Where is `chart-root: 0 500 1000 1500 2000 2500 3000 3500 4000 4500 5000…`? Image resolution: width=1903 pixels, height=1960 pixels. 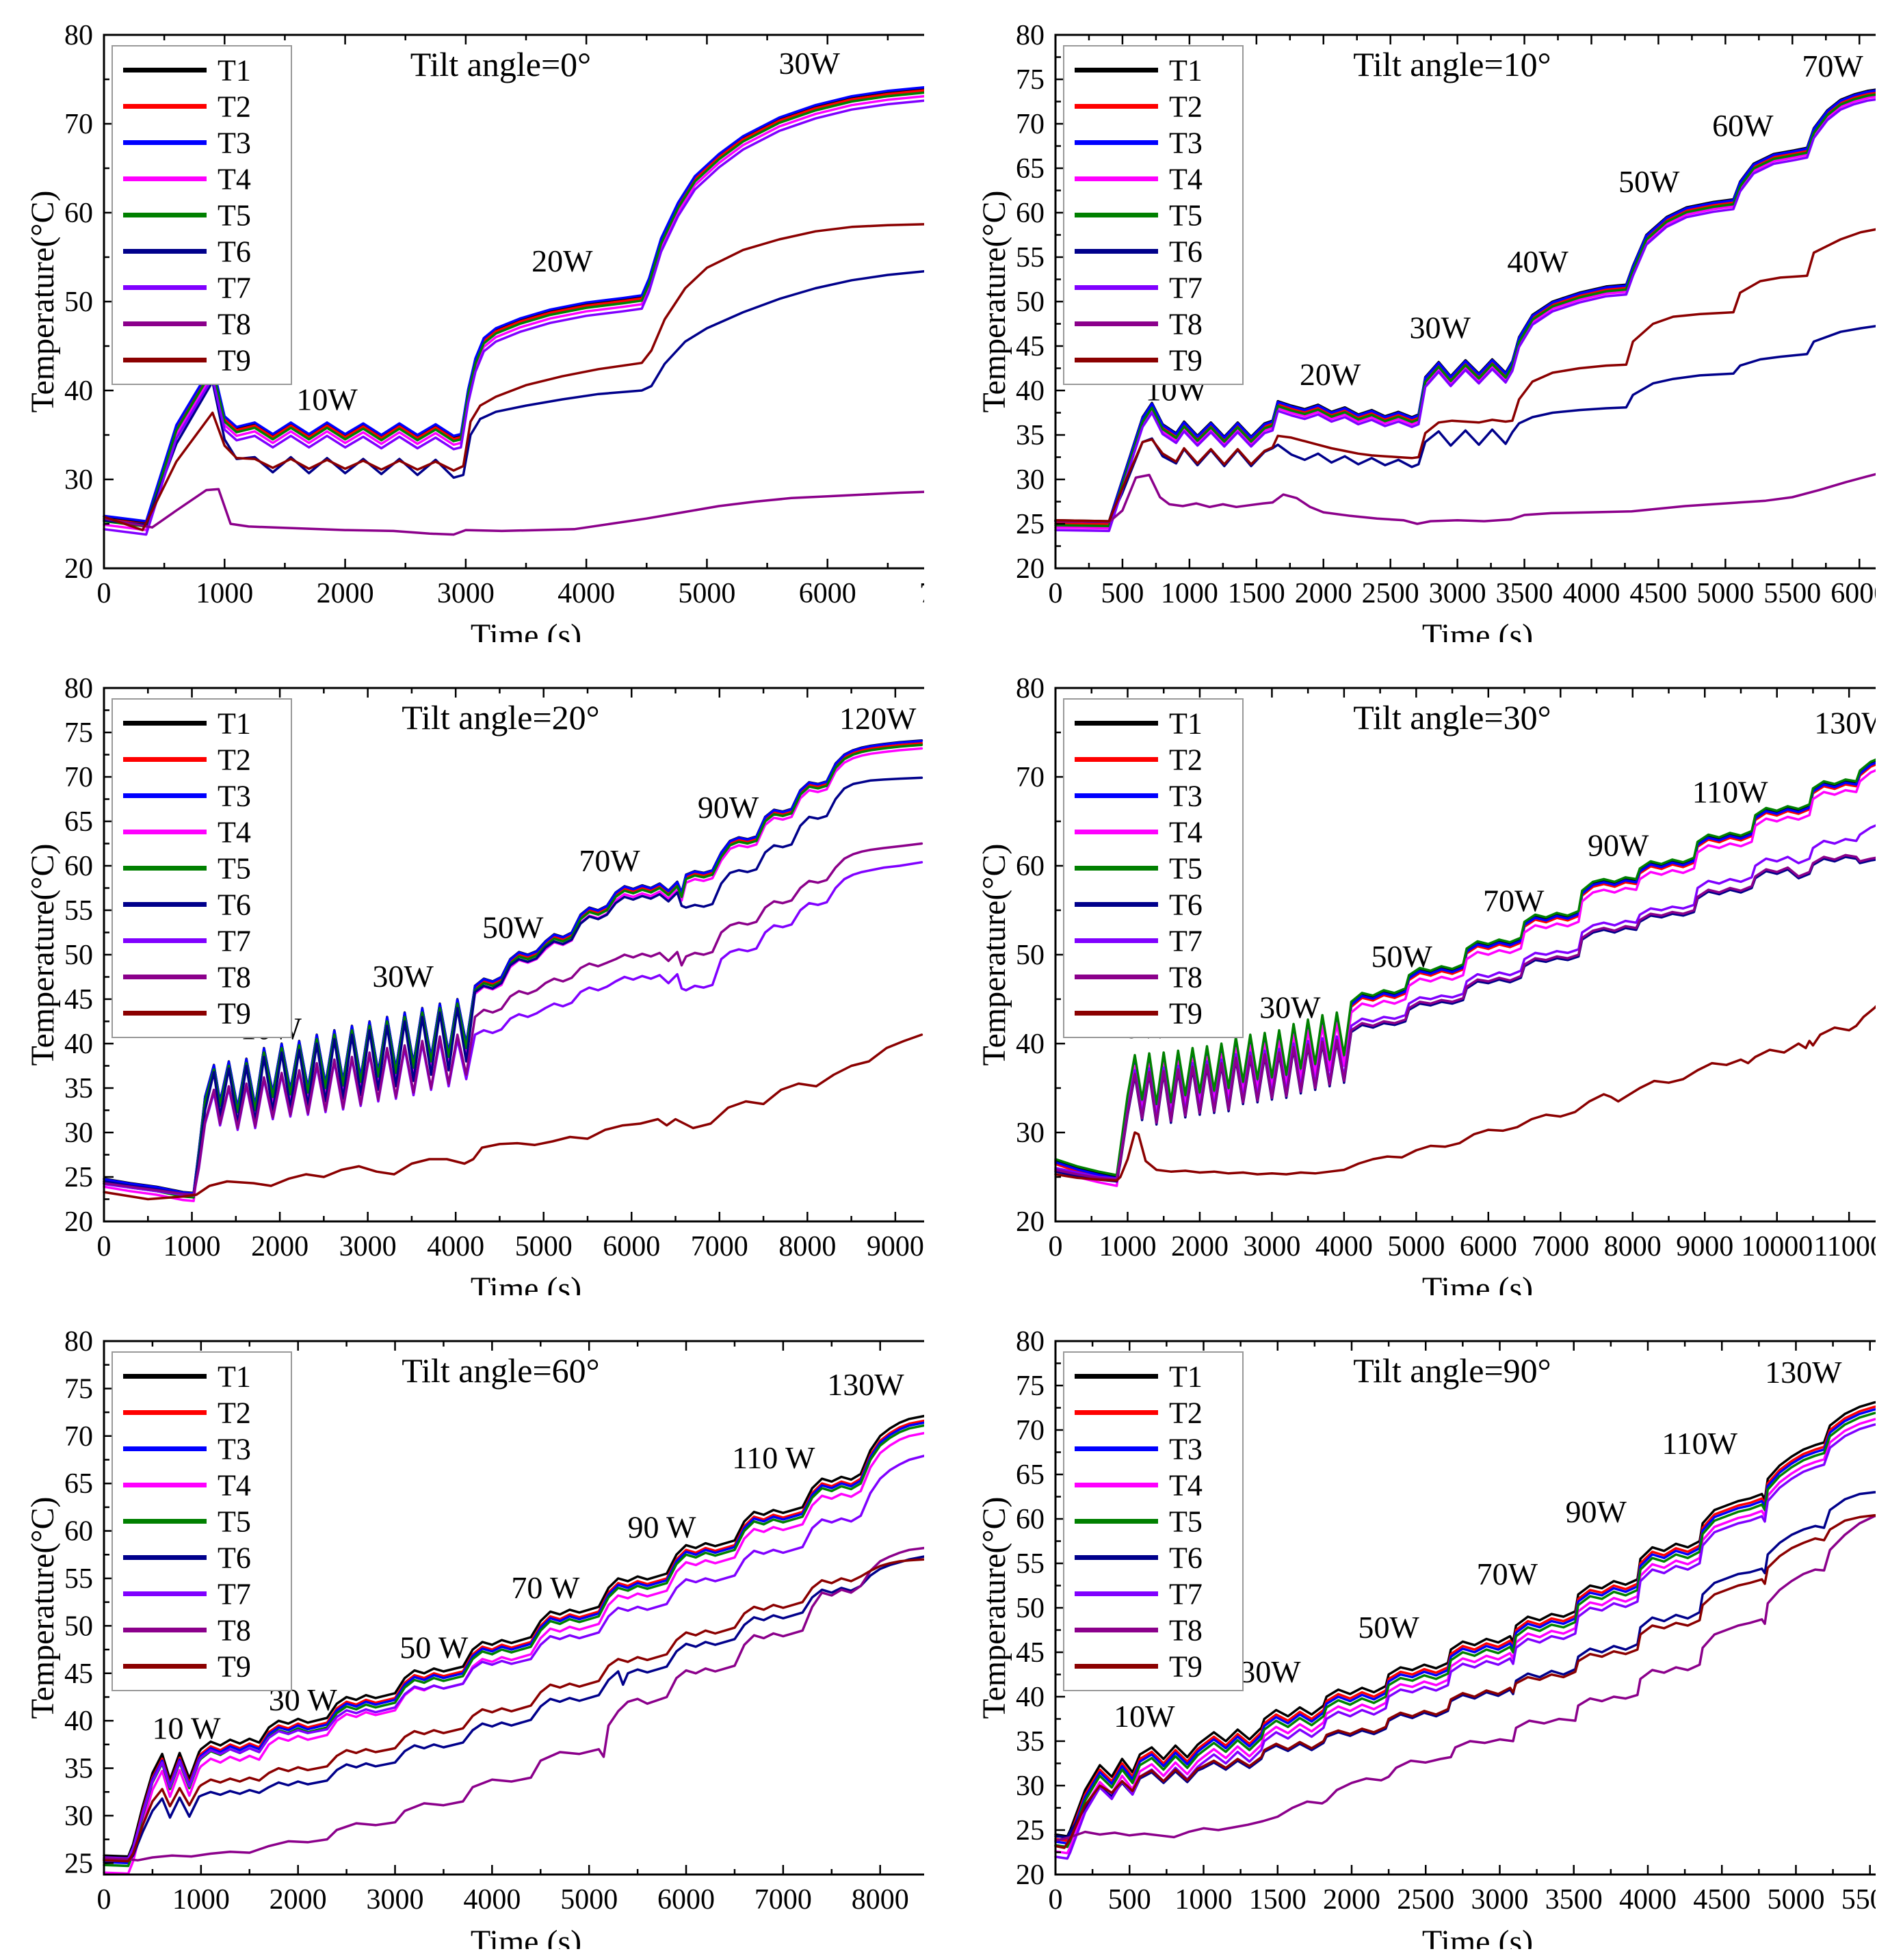 chart-root: 0 500 1000 1500 2000 2500 3000 3500 4000 4500 5000… is located at coordinates (1427, 1637).